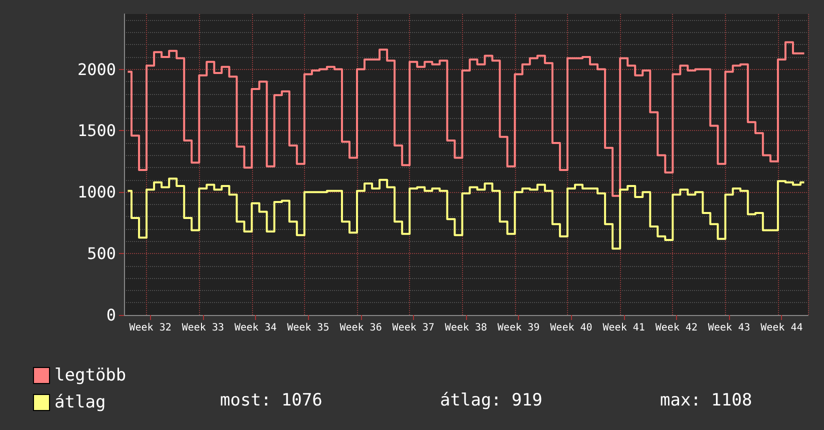 The width and height of the screenshot is (824, 430). Describe the element at coordinates (729, 328) in the screenshot. I see `x-tick-label: Week 43` at that location.